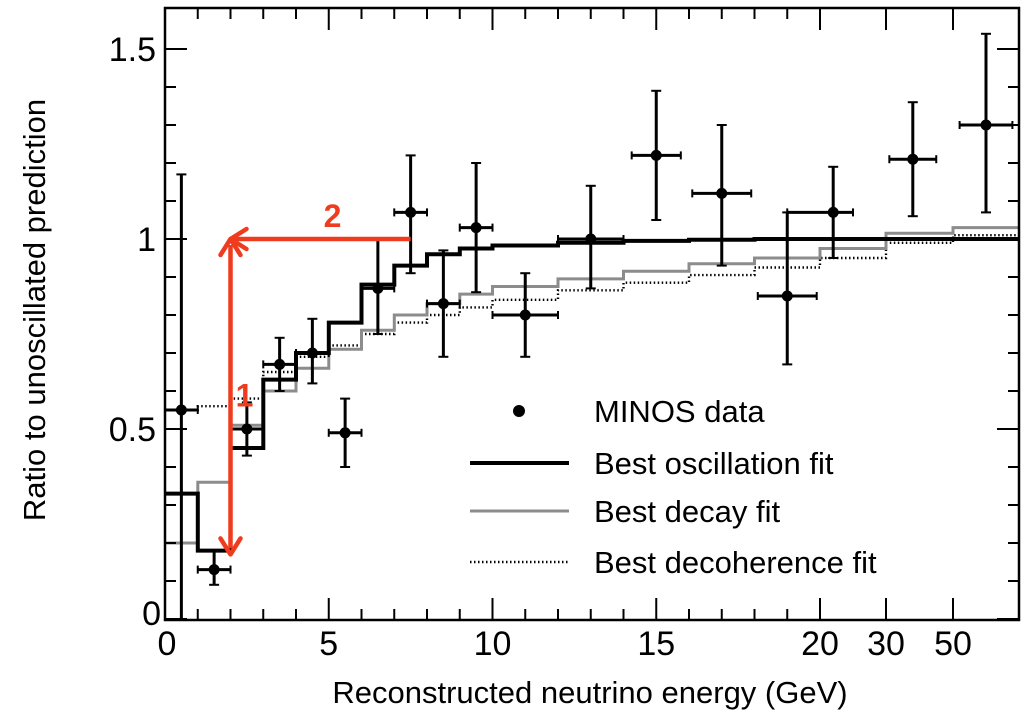 This screenshot has width=1029, height=711. What do you see at coordinates (151, 614) in the screenshot?
I see `y-tick-label: 0` at bounding box center [151, 614].